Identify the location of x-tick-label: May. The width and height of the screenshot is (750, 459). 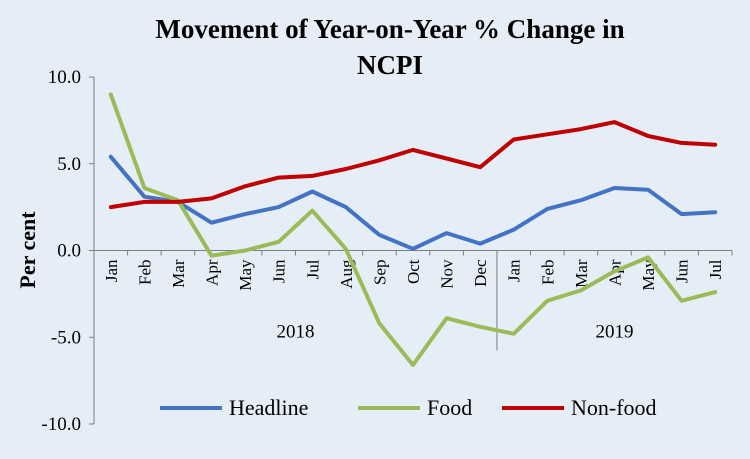
(245, 275).